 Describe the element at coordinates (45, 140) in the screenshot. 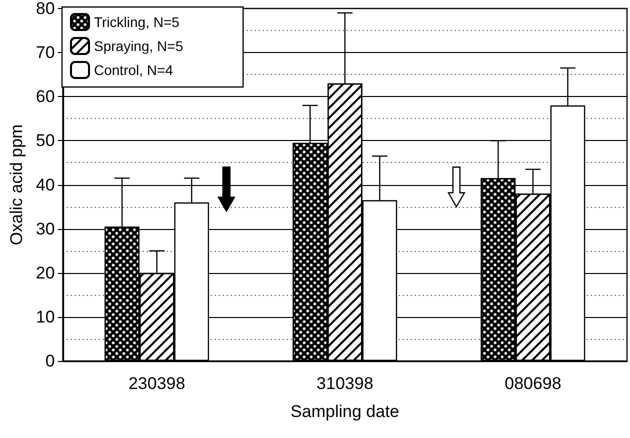

I see `y-tick-label: 50` at that location.